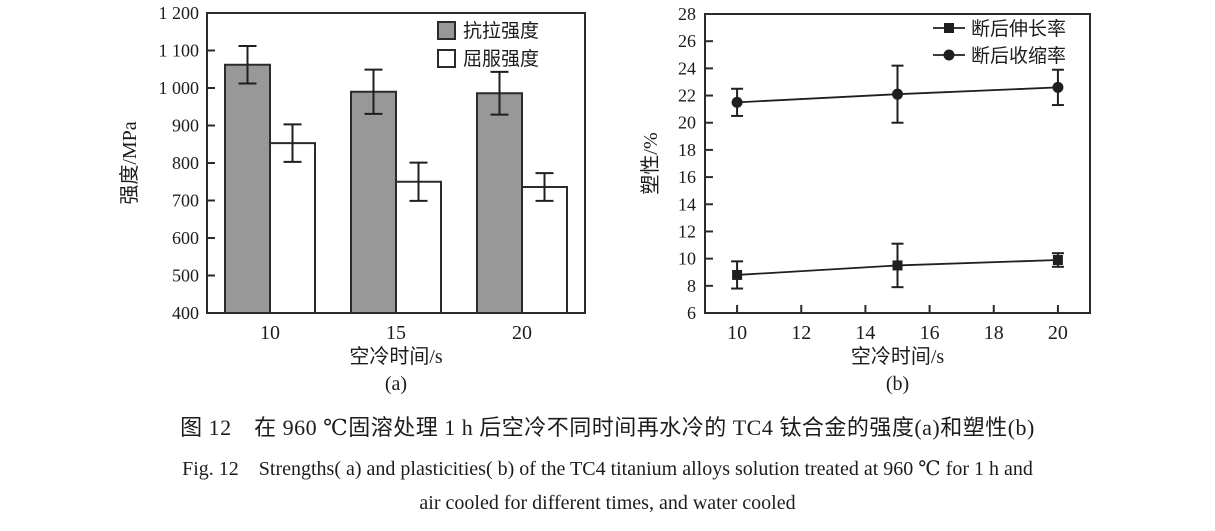 This screenshot has width=1215, height=531. Describe the element at coordinates (396, 384) in the screenshot. I see `panel-label-a: (a)` at that location.